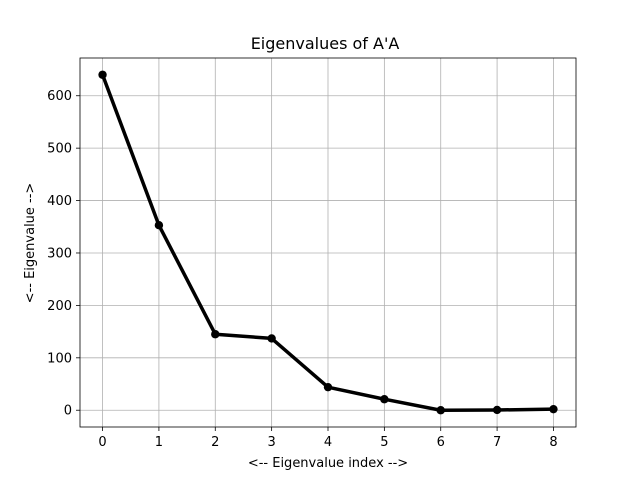  What do you see at coordinates (325, 43) in the screenshot?
I see `chart-title: Eigenvalues of A'A` at bounding box center [325, 43].